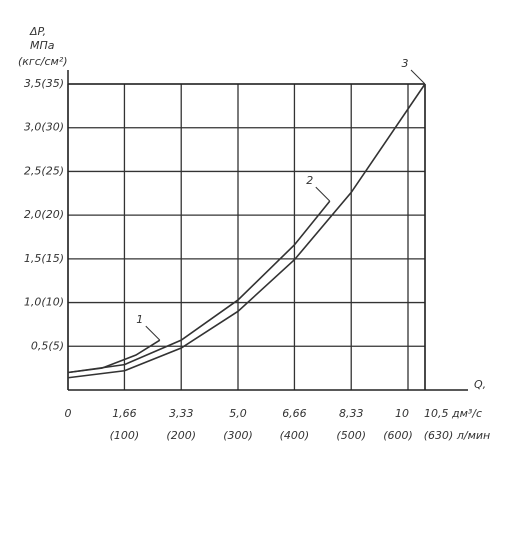 The width and height of the screenshot is (529, 548). I want to click on x-tick-label: 8,33, so click(351, 413).